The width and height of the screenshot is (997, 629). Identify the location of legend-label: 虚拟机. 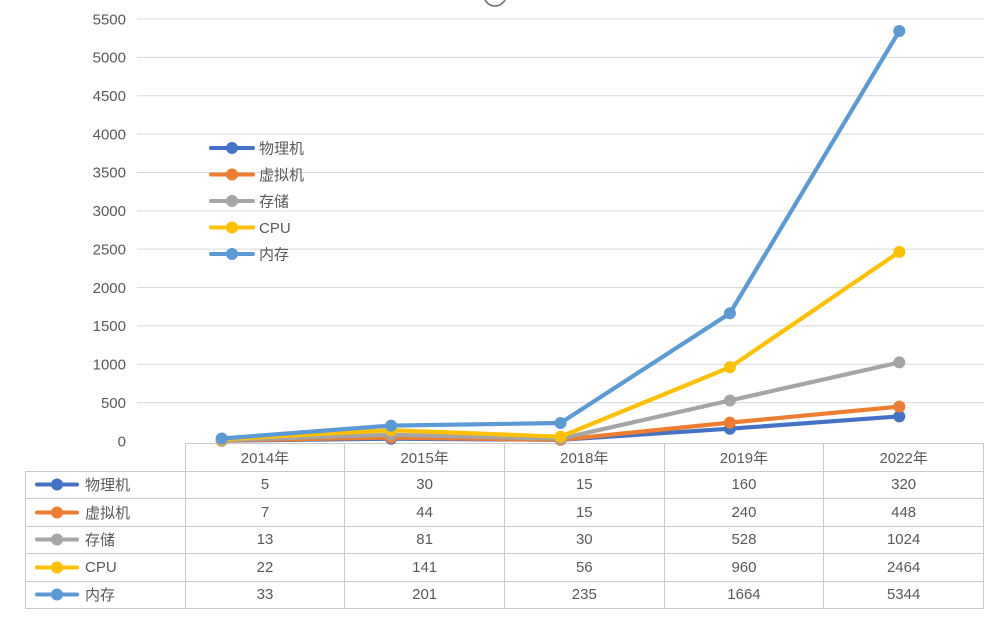
(281, 175).